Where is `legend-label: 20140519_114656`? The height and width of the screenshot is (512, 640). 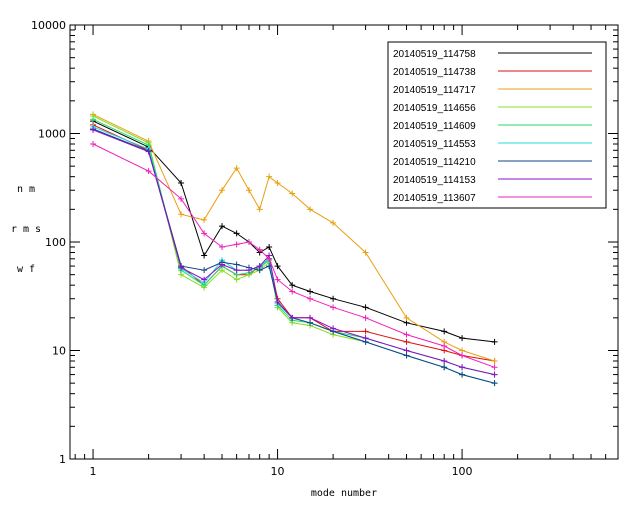 legend-label: 20140519_114656 is located at coordinates (434, 108).